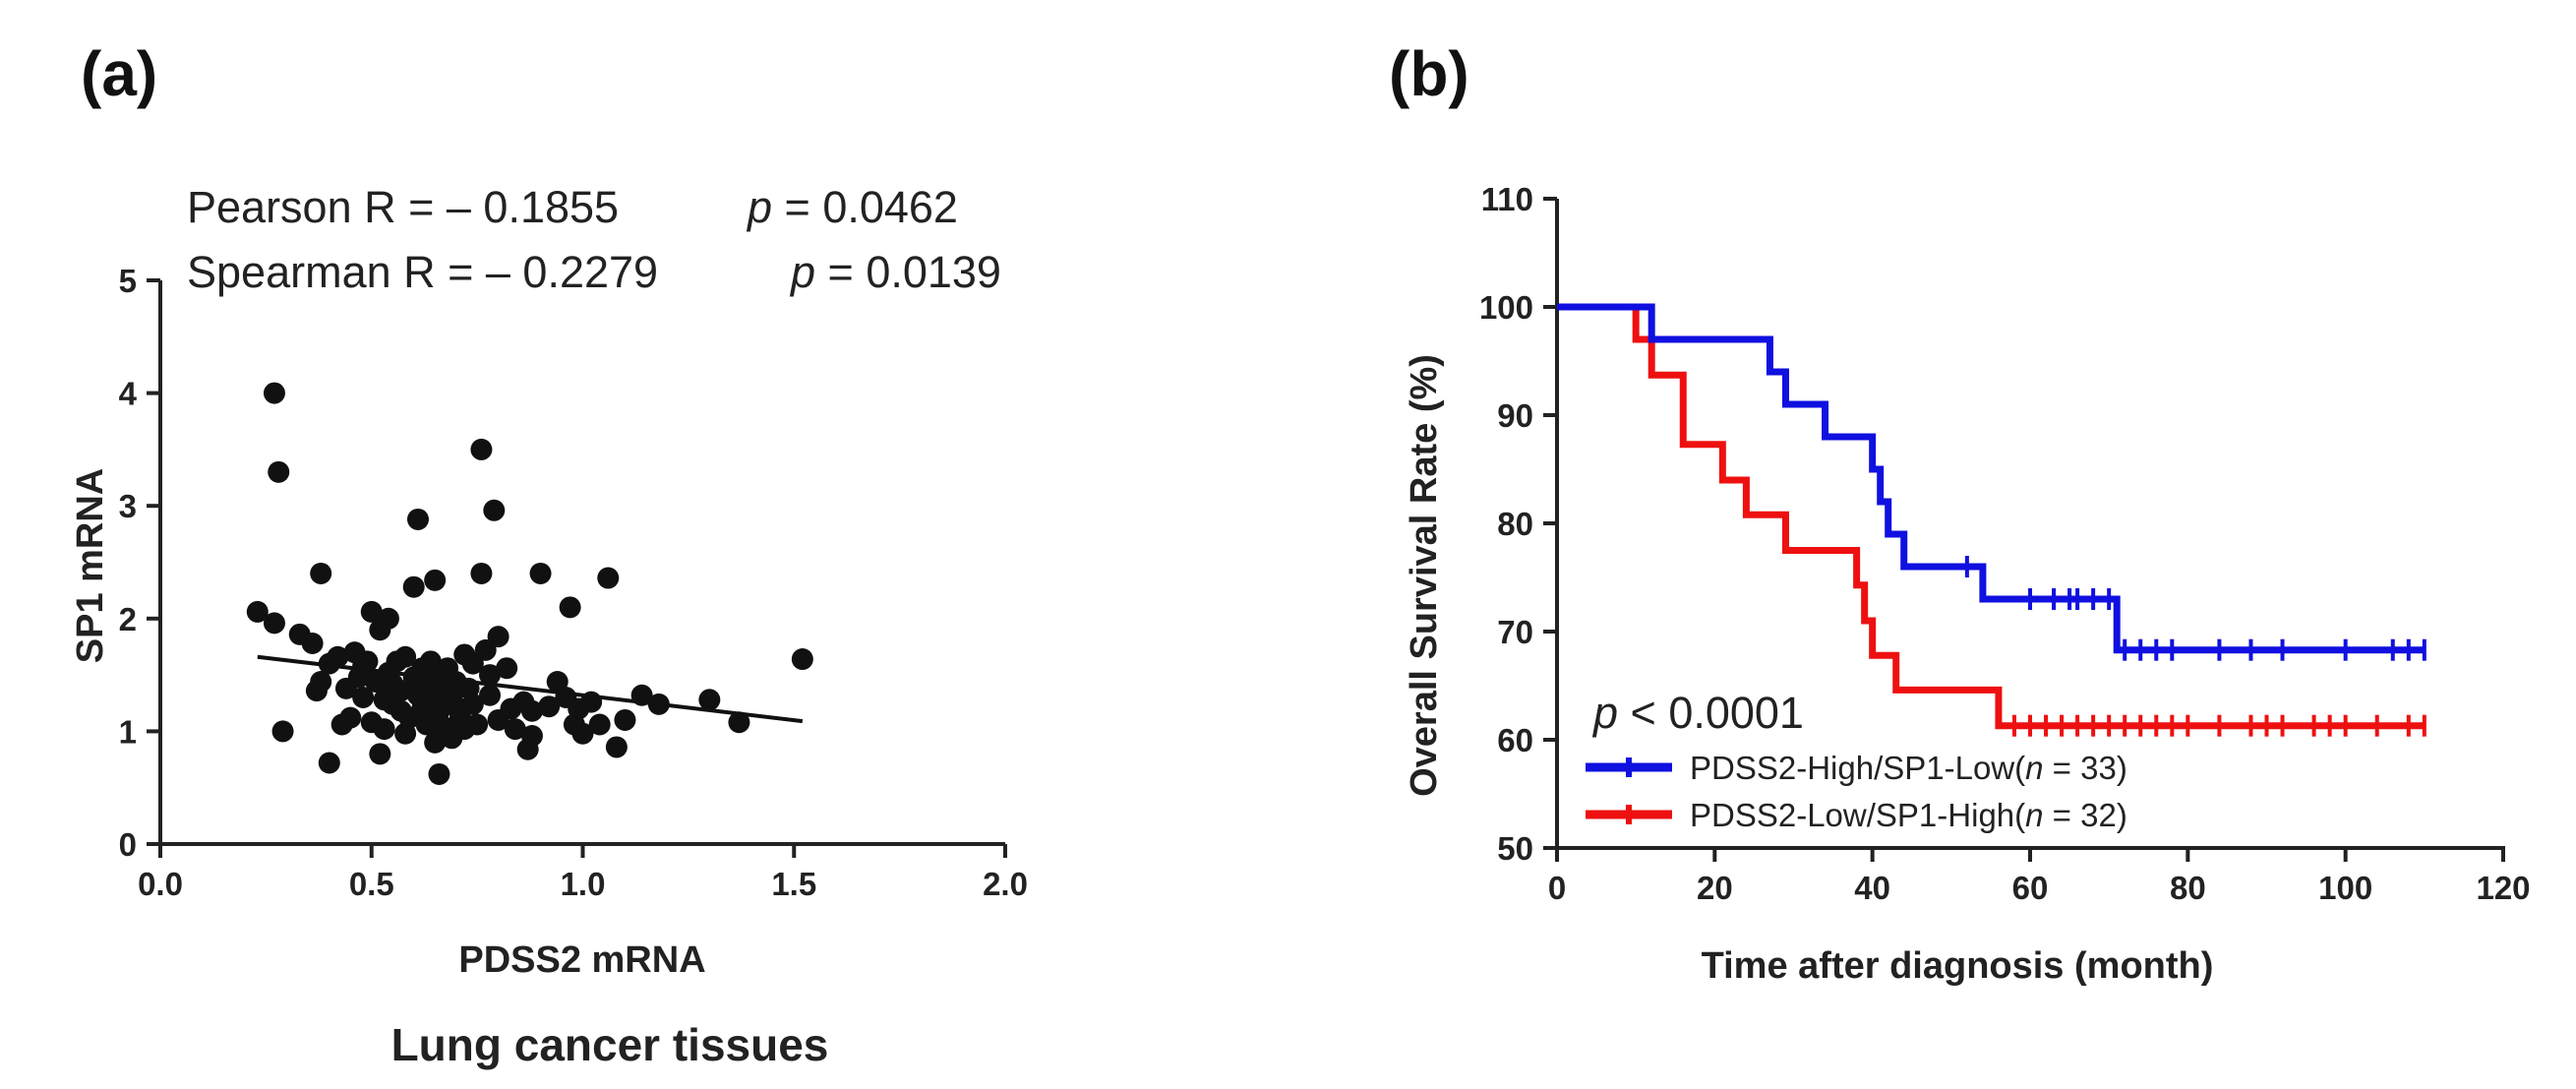  Describe the element at coordinates (128, 394) in the screenshot. I see `scatter-y-tick-label: 4` at that location.